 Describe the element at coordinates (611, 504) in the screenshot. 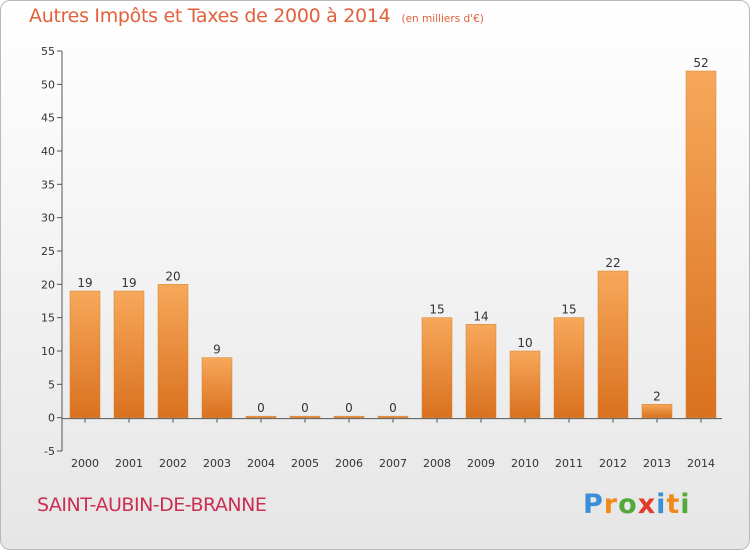

I see `logo-letter: r` at that location.